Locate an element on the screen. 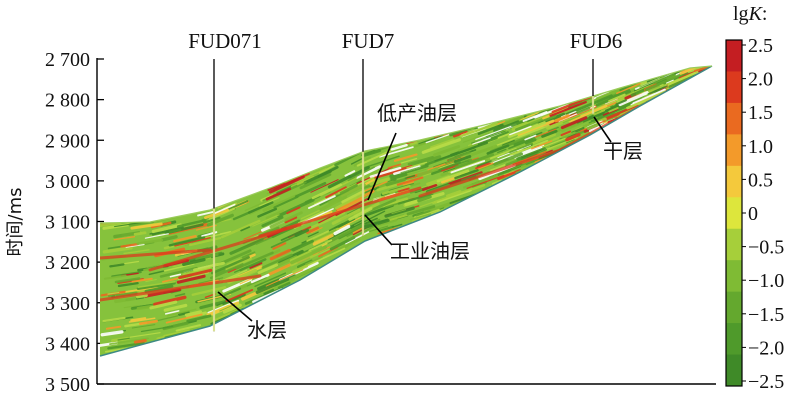 The height and width of the screenshot is (403, 800). y-tick-label: 3 500 is located at coordinates (67, 385).